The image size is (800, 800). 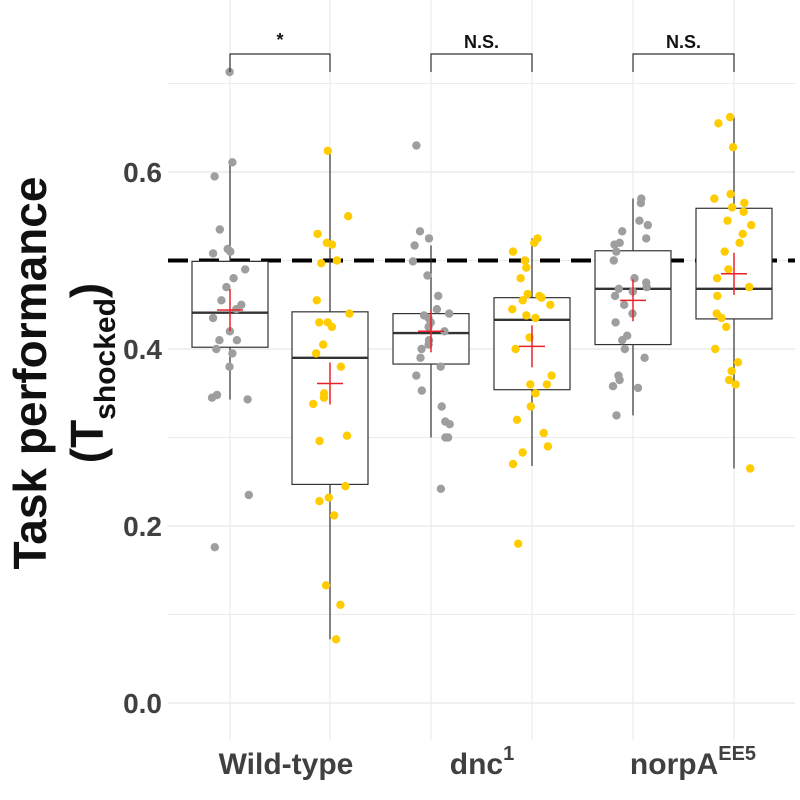 I want to click on x-category-label: norpAEE5, so click(x=693, y=762).